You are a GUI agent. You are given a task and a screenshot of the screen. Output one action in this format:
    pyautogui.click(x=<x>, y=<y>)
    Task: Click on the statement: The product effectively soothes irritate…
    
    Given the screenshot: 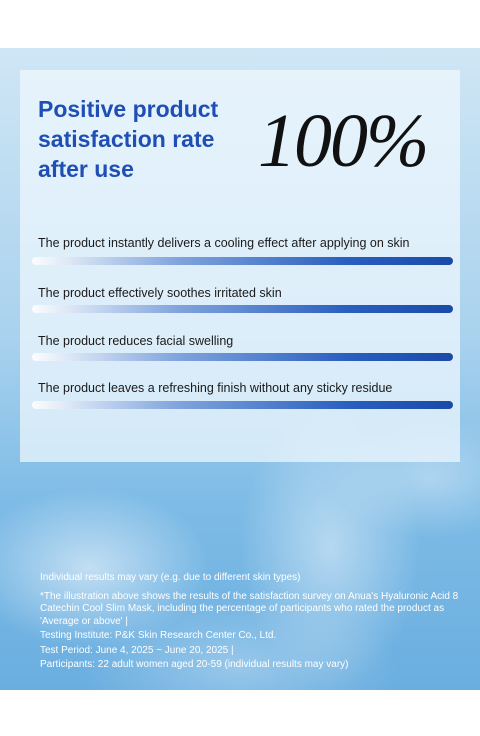 What is the action you would take?
    pyautogui.click(x=160, y=293)
    